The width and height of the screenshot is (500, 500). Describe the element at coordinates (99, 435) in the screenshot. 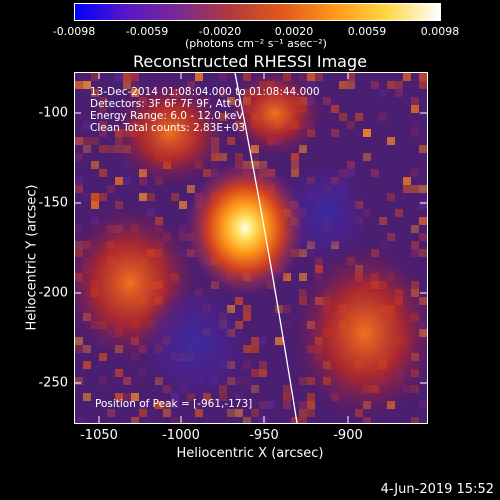

I see `x-tick-label: -1050` at that location.